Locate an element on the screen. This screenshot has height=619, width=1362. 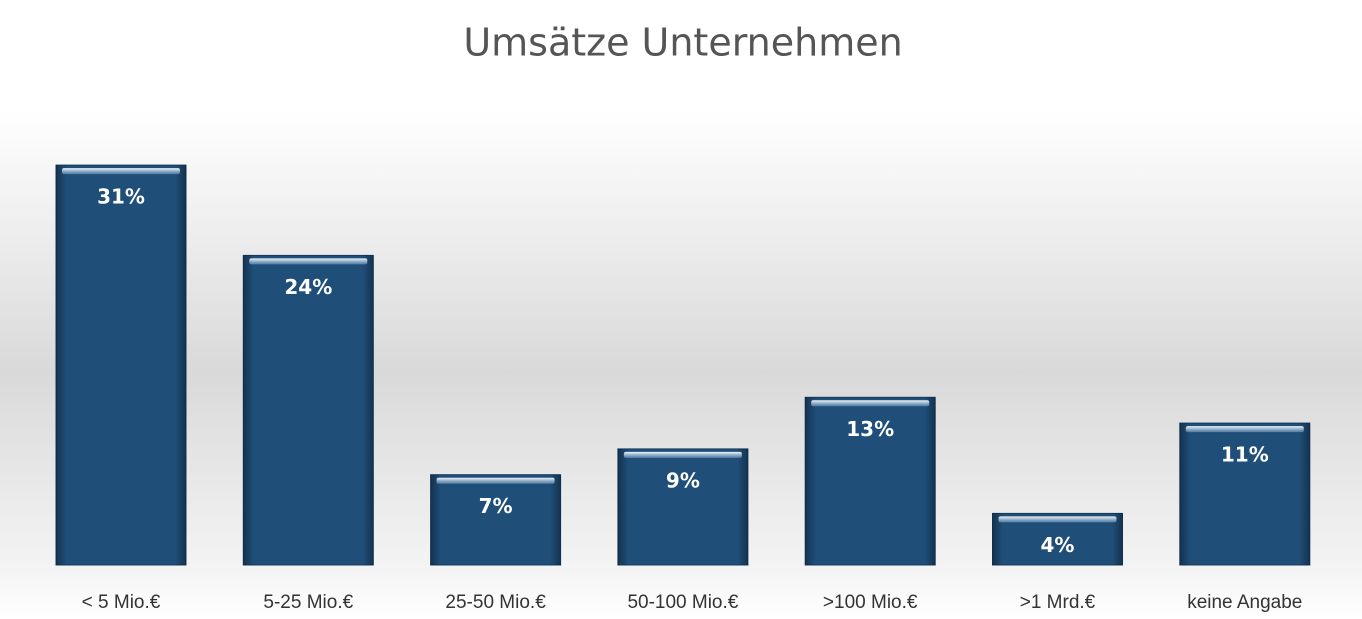
x-tick-label: 50-100 Mio.€ is located at coordinates (682, 602).